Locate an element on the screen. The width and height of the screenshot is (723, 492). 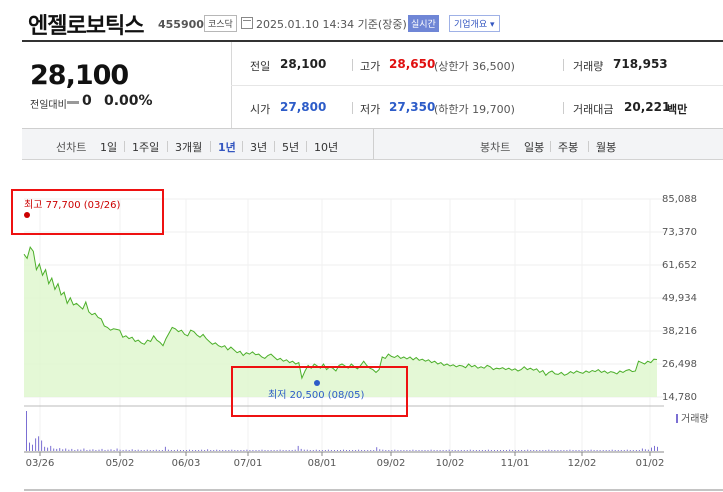
x-tick-label: 12/02 is located at coordinates (582, 463).